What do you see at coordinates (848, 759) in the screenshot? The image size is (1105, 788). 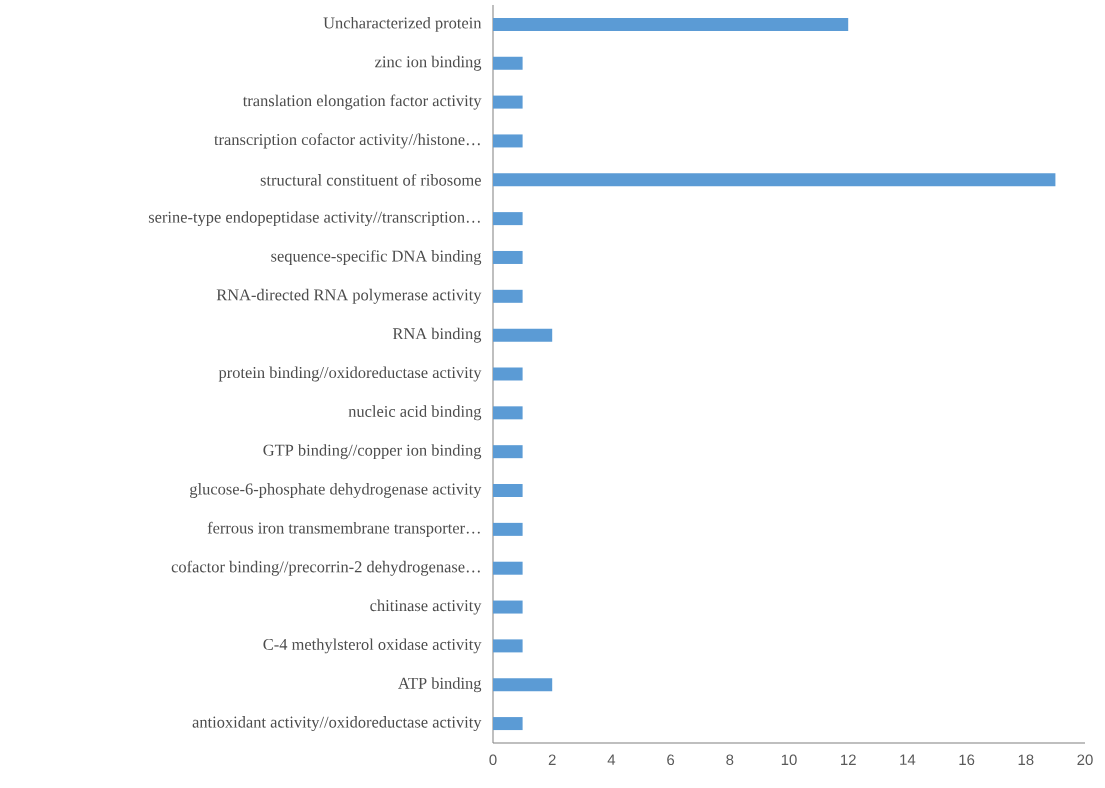 I see `x-tick-label: 12` at bounding box center [848, 759].